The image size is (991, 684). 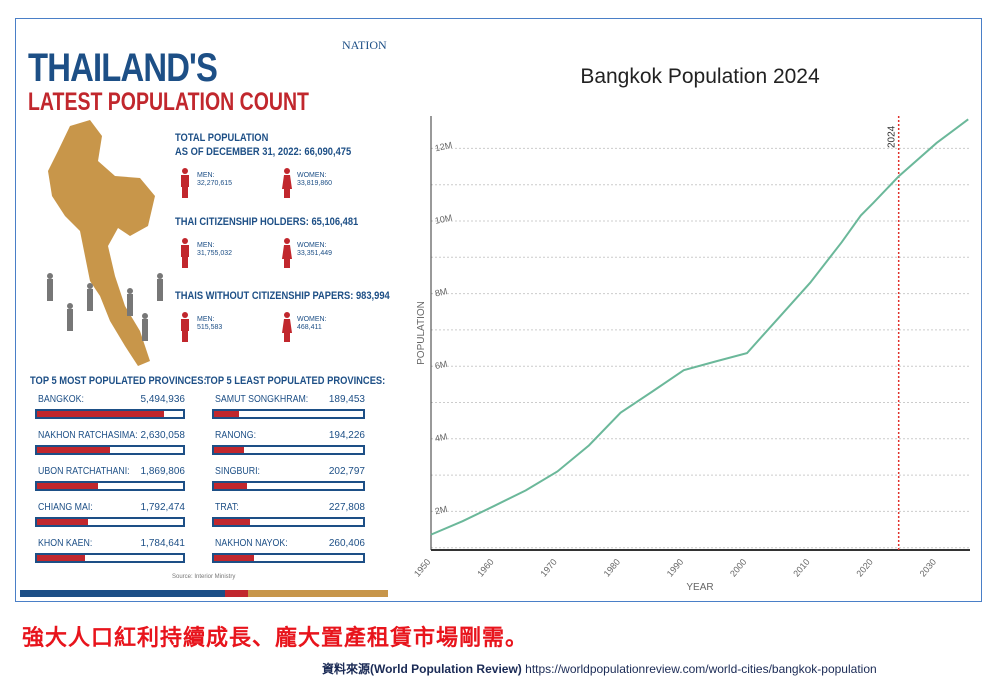 What do you see at coordinates (163, 471) in the screenshot?
I see `province-value: 1,869,806` at bounding box center [163, 471].